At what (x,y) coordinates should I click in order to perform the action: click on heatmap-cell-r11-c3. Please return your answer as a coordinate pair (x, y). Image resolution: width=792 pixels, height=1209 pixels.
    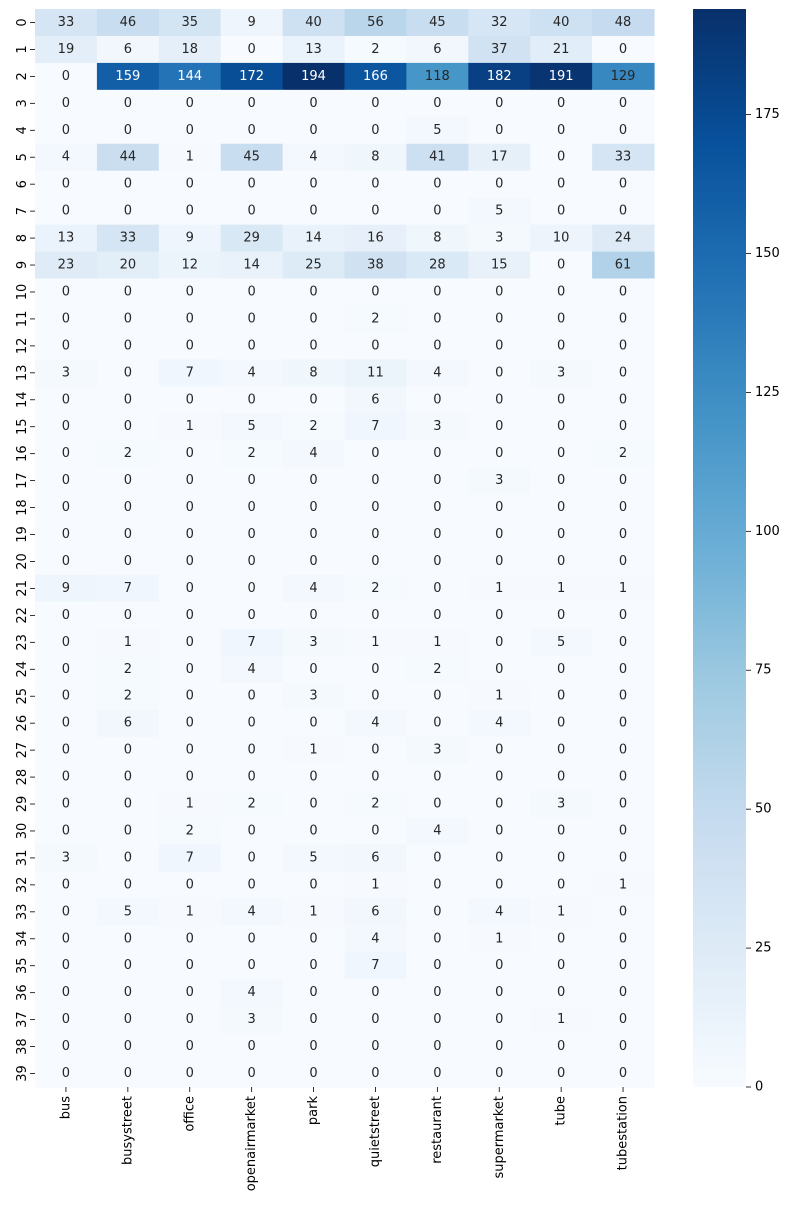
    Looking at the image, I should click on (252, 319).